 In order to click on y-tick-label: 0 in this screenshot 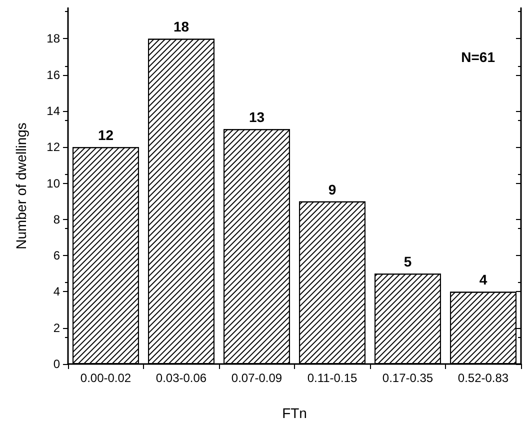, I will do `click(56, 364)`.